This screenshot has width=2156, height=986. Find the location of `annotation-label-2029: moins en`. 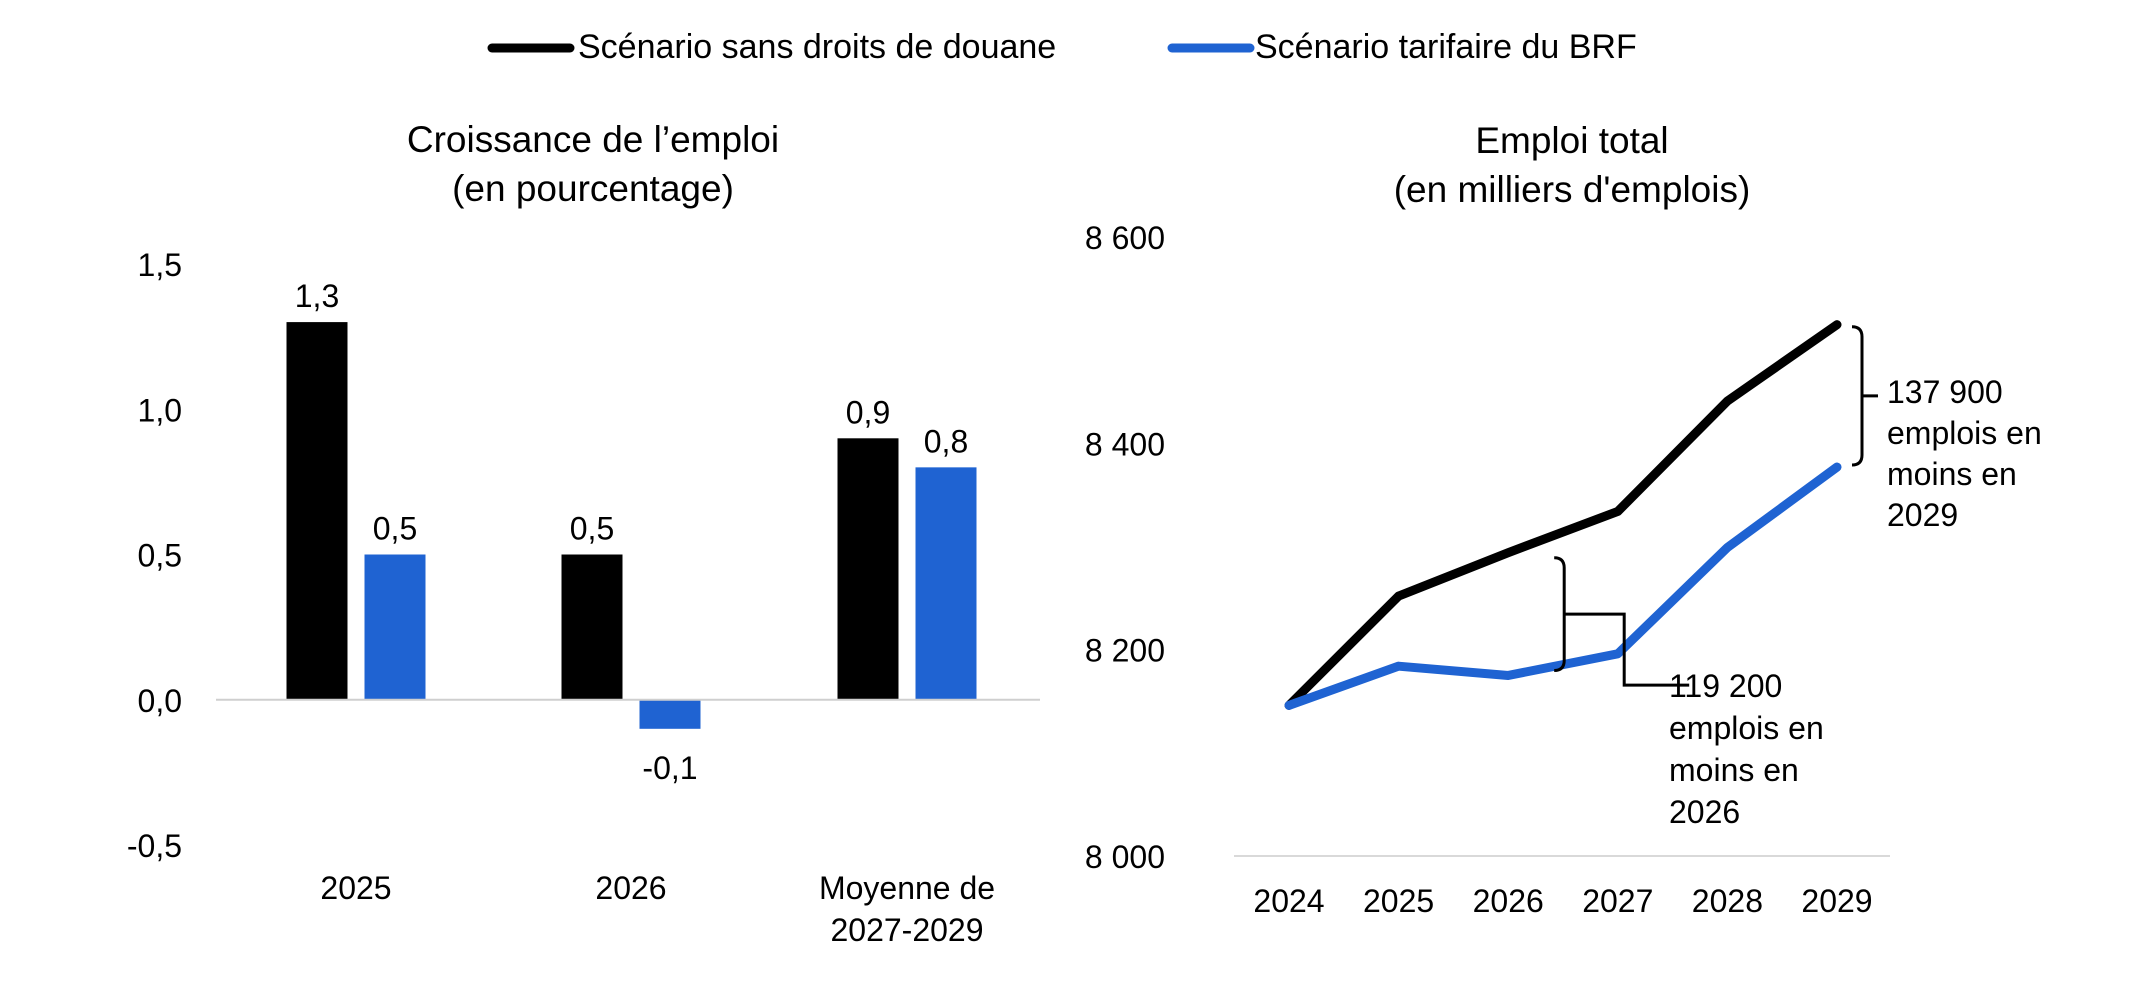

annotation-label-2029: moins en is located at coordinates (1952, 474).